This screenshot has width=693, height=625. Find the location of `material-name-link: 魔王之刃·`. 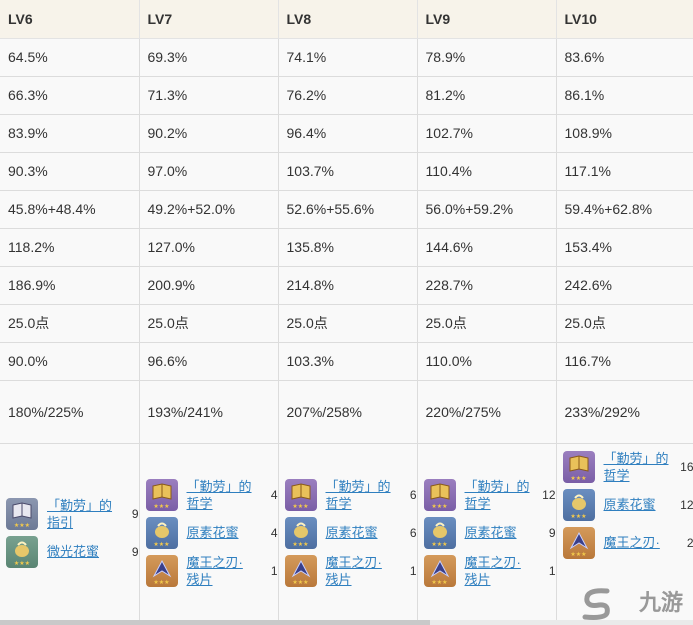

material-name-link: 魔王之刃· is located at coordinates (631, 542).